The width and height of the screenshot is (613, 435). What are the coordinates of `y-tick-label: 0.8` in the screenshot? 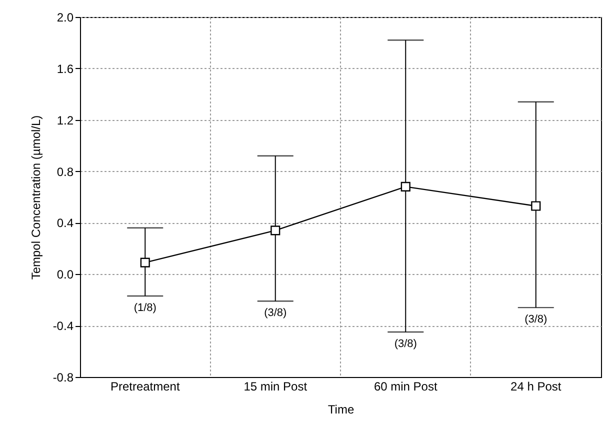 It's located at (65, 171).